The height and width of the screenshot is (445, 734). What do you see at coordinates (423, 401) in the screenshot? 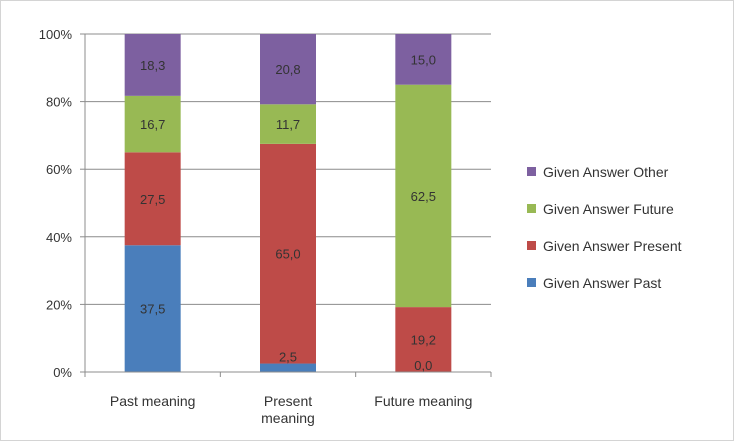
I see `x-tick-label: Future meaning` at bounding box center [423, 401].